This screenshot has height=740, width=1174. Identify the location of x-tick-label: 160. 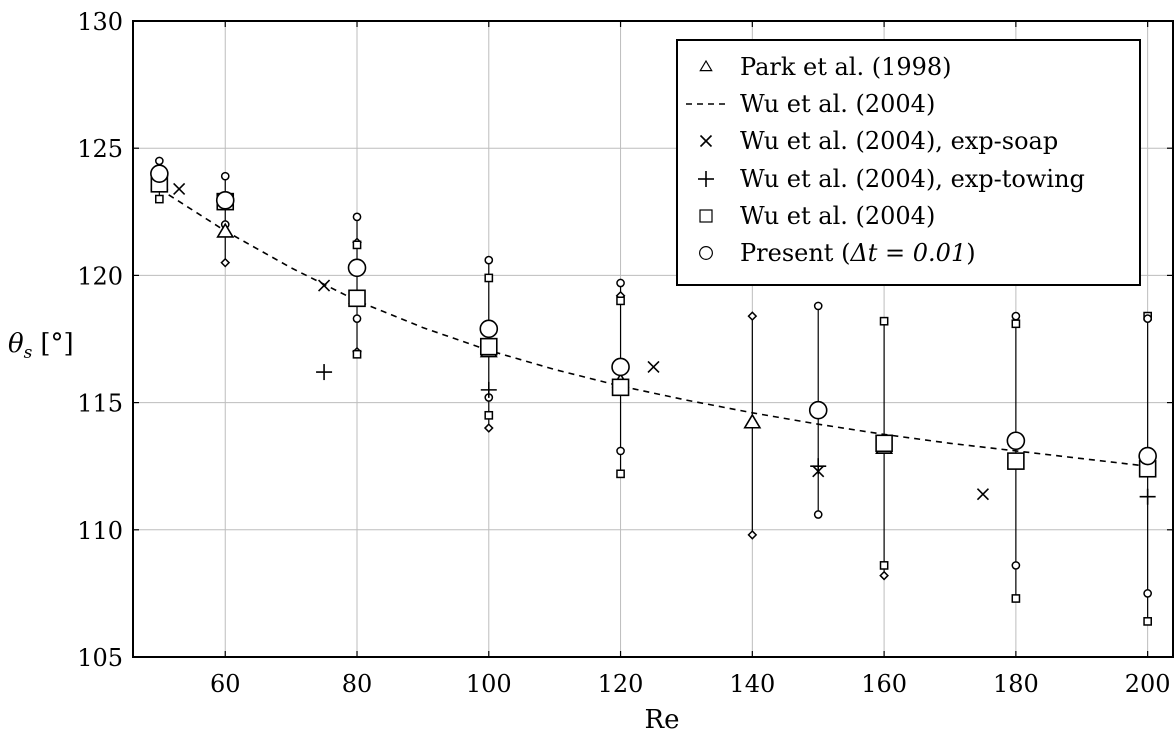
(884, 684).